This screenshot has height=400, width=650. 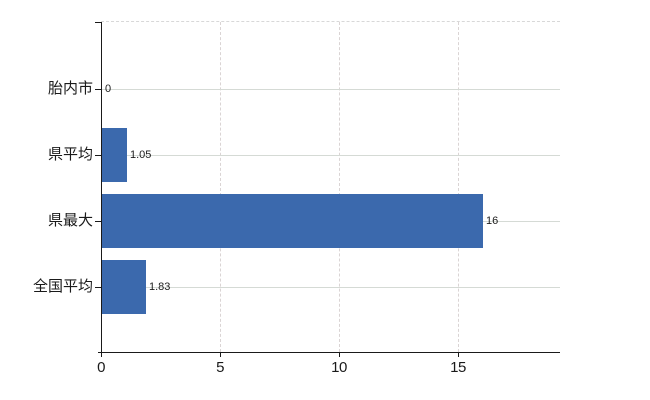 I want to click on y-axis-boundary-tick, so click(x=98, y=22).